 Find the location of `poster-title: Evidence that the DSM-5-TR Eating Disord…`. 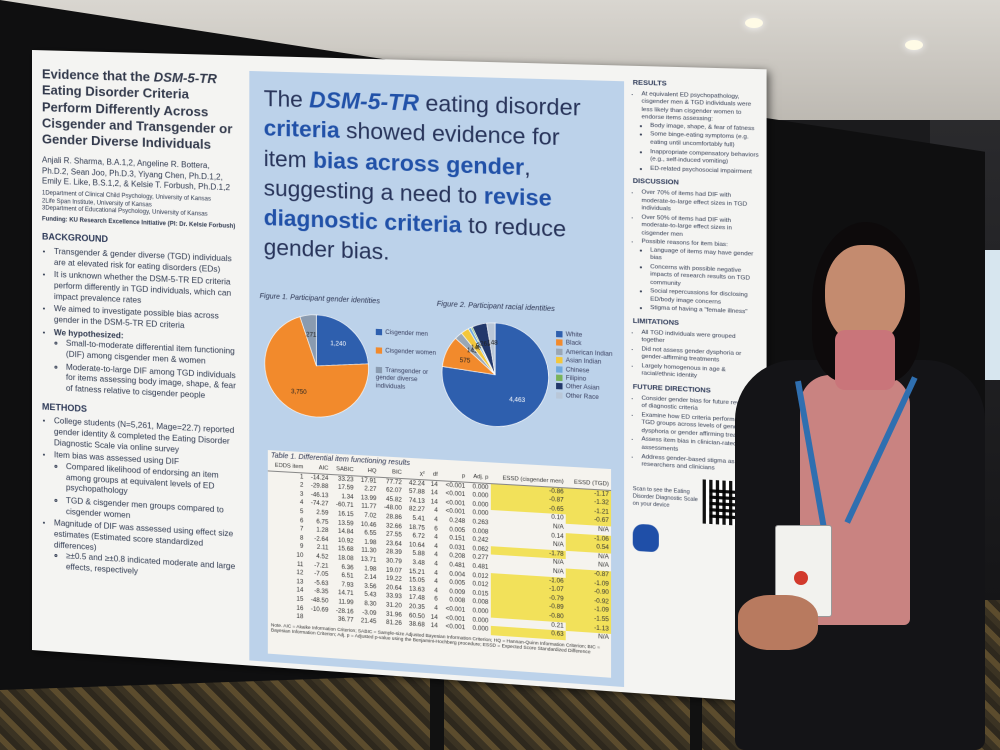

poster-title: Evidence that the DSM-5-TR Eating Disord… is located at coordinates (140, 110).